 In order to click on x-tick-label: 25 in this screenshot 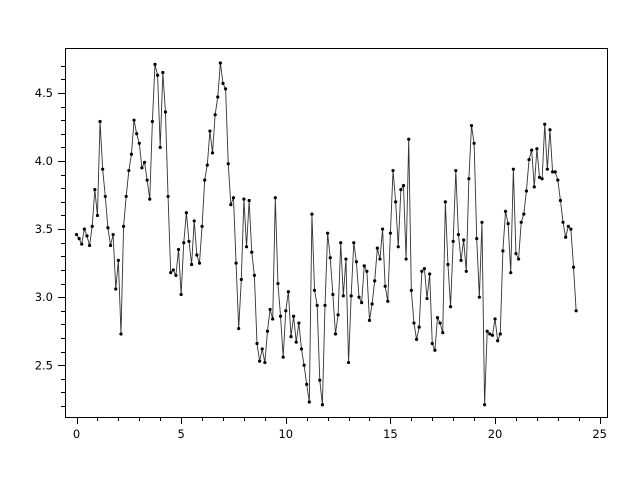, I will do `click(599, 434)`.